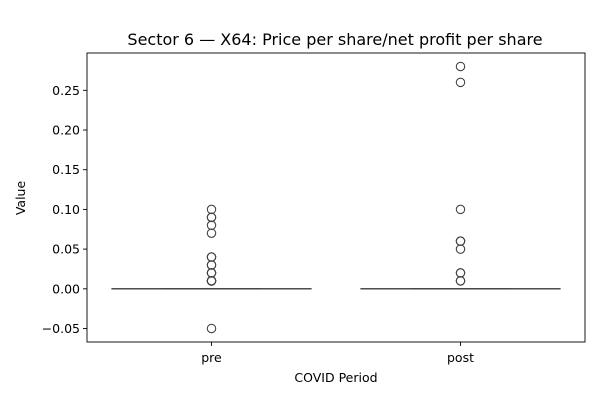  I want to click on box-pre, so click(211, 269).